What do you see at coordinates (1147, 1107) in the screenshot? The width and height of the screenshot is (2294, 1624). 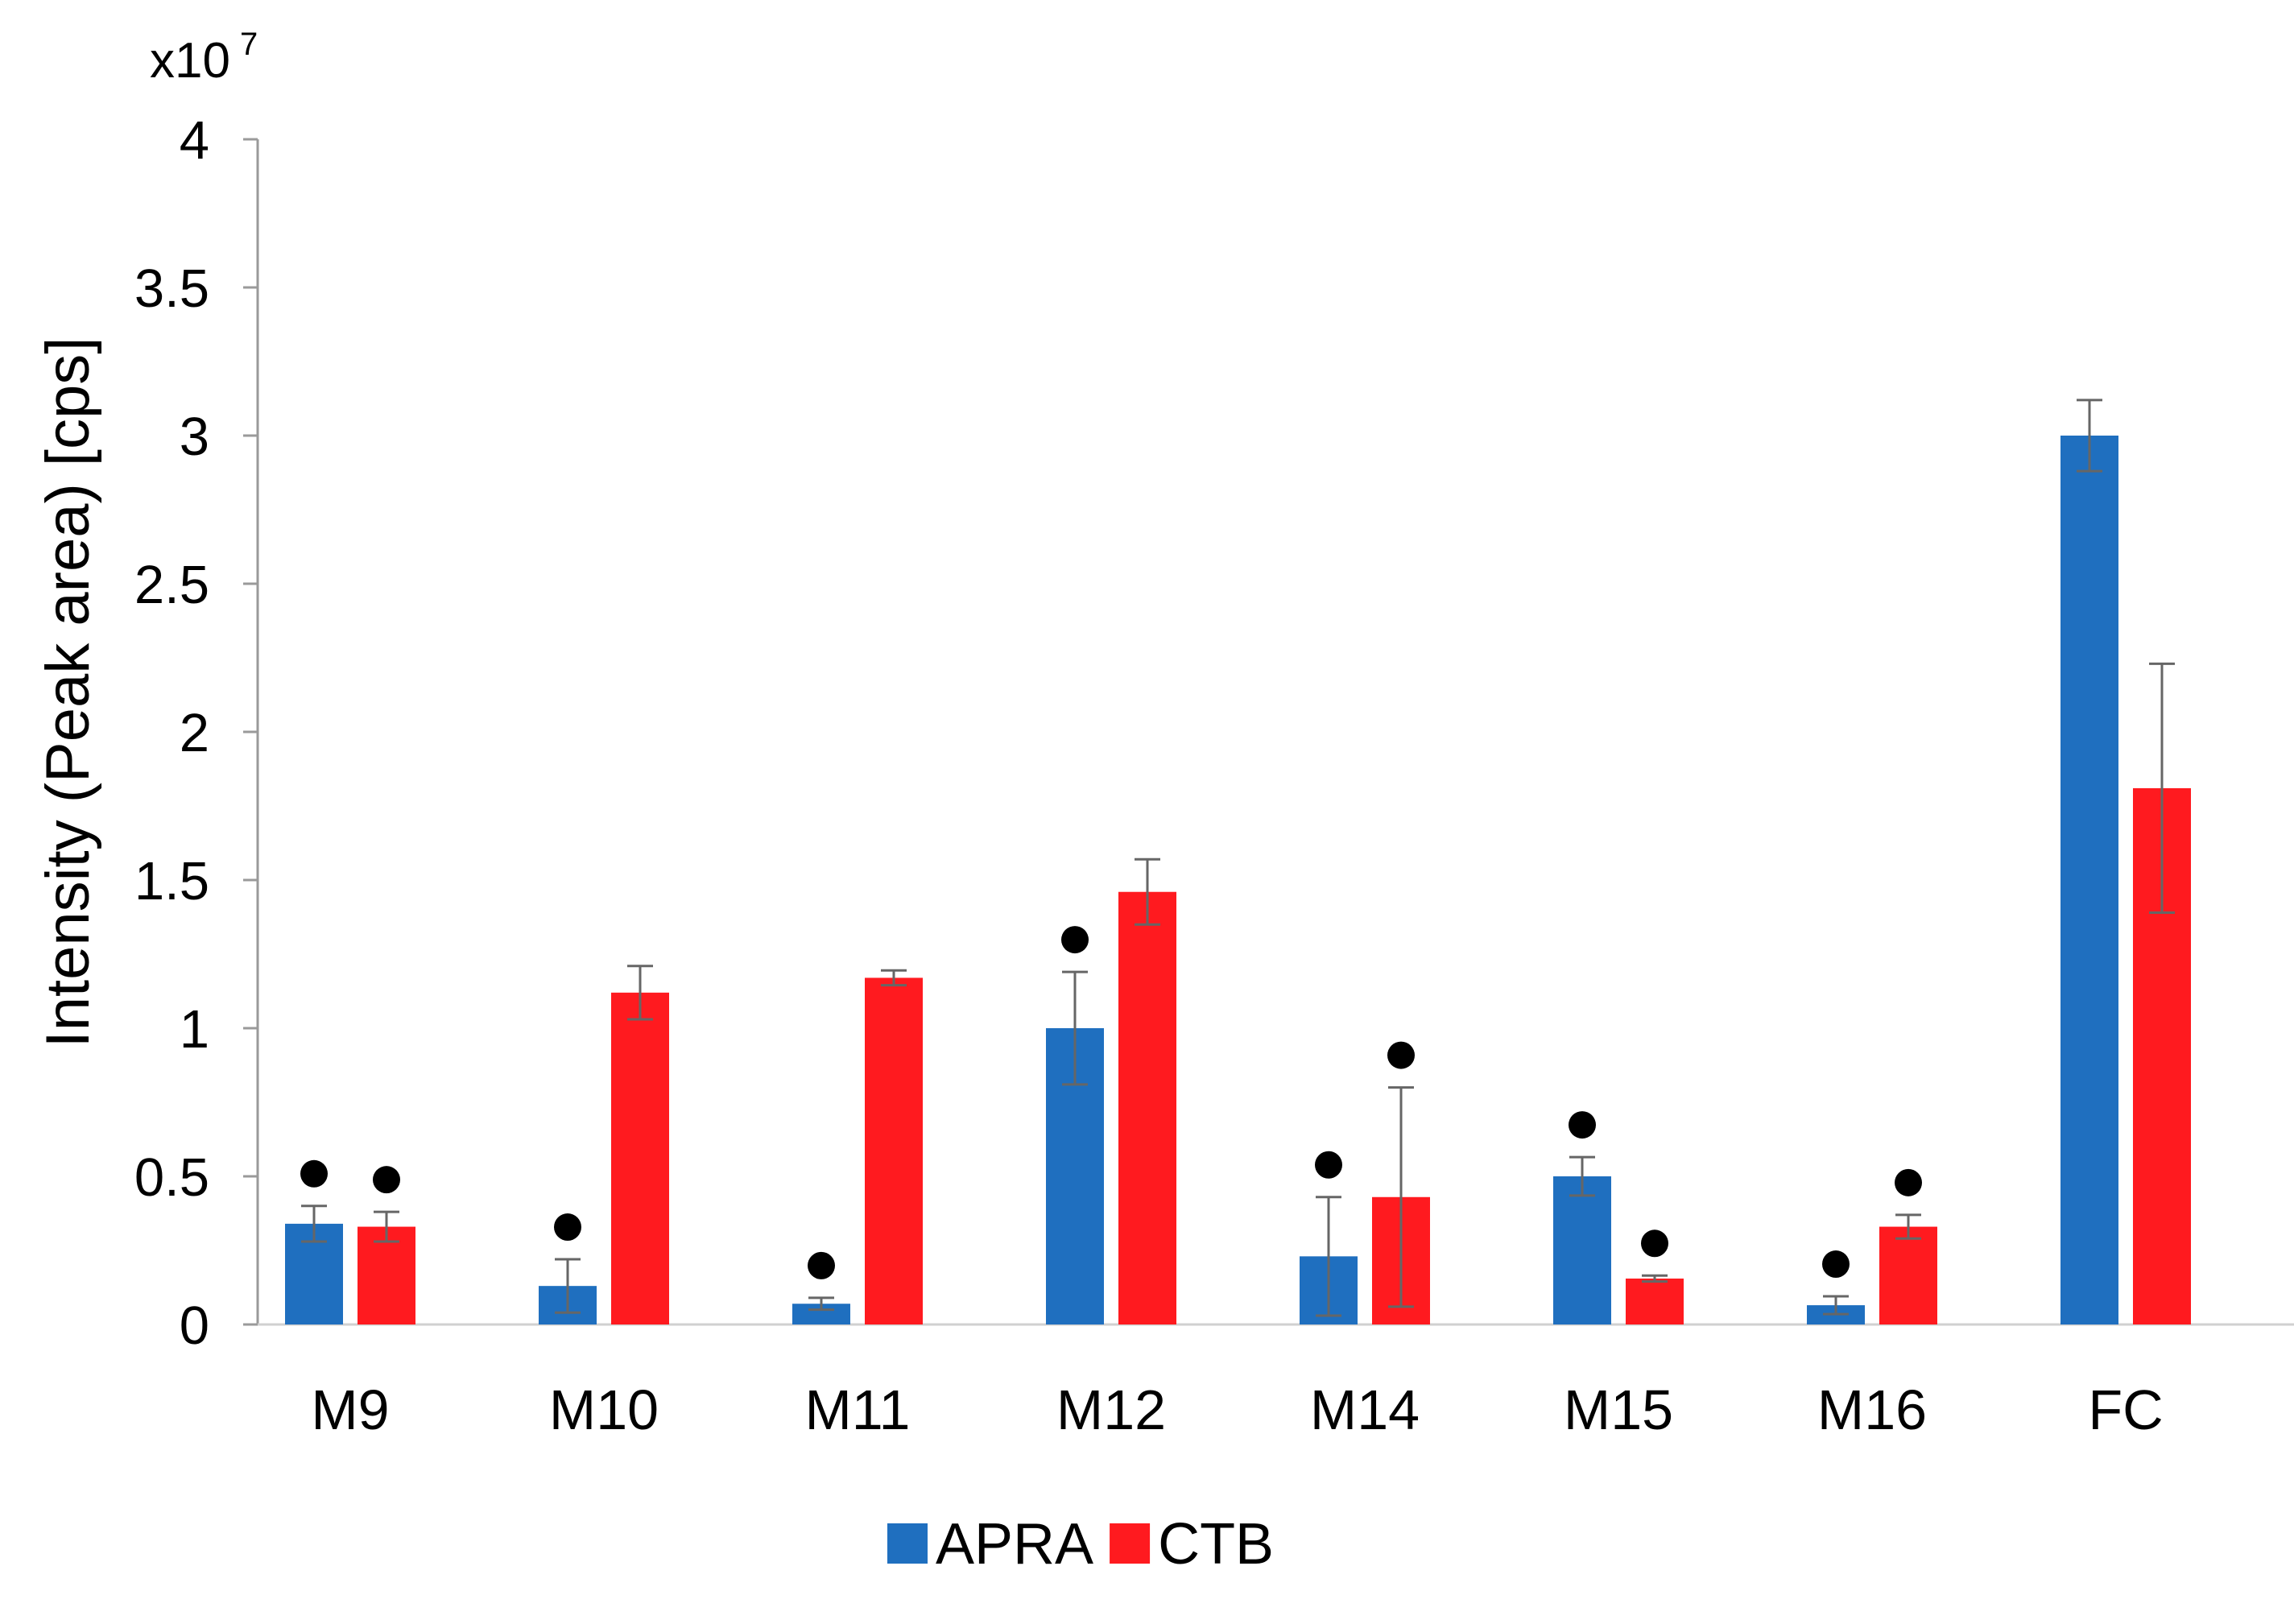 I see `bar-ctb-m12` at bounding box center [1147, 1107].